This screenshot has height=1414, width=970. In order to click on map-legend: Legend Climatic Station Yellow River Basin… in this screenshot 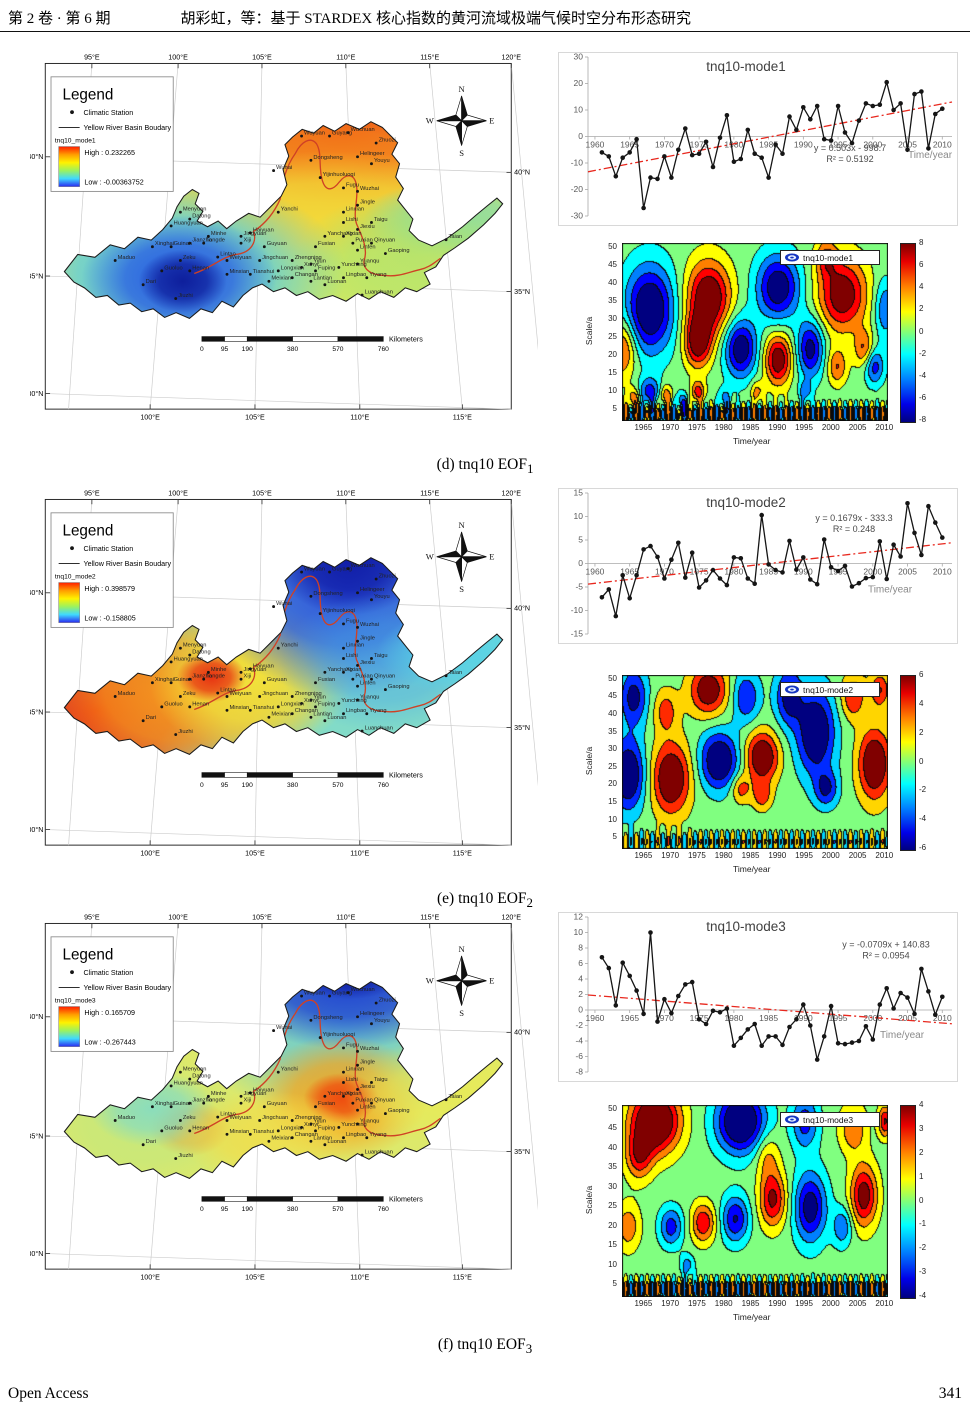, I will do `click(112, 994)`.